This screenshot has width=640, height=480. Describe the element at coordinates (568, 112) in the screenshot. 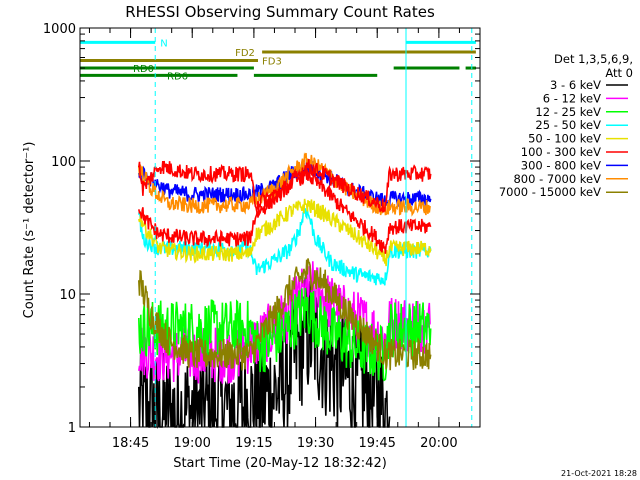

I see `legend-entry-label: 12 - 25 keV` at that location.